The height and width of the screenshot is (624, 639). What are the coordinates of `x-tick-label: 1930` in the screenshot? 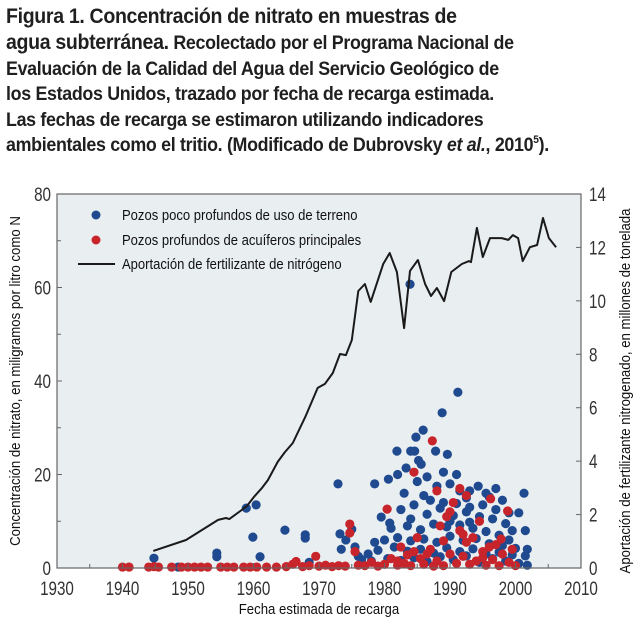 It's located at (57, 588).